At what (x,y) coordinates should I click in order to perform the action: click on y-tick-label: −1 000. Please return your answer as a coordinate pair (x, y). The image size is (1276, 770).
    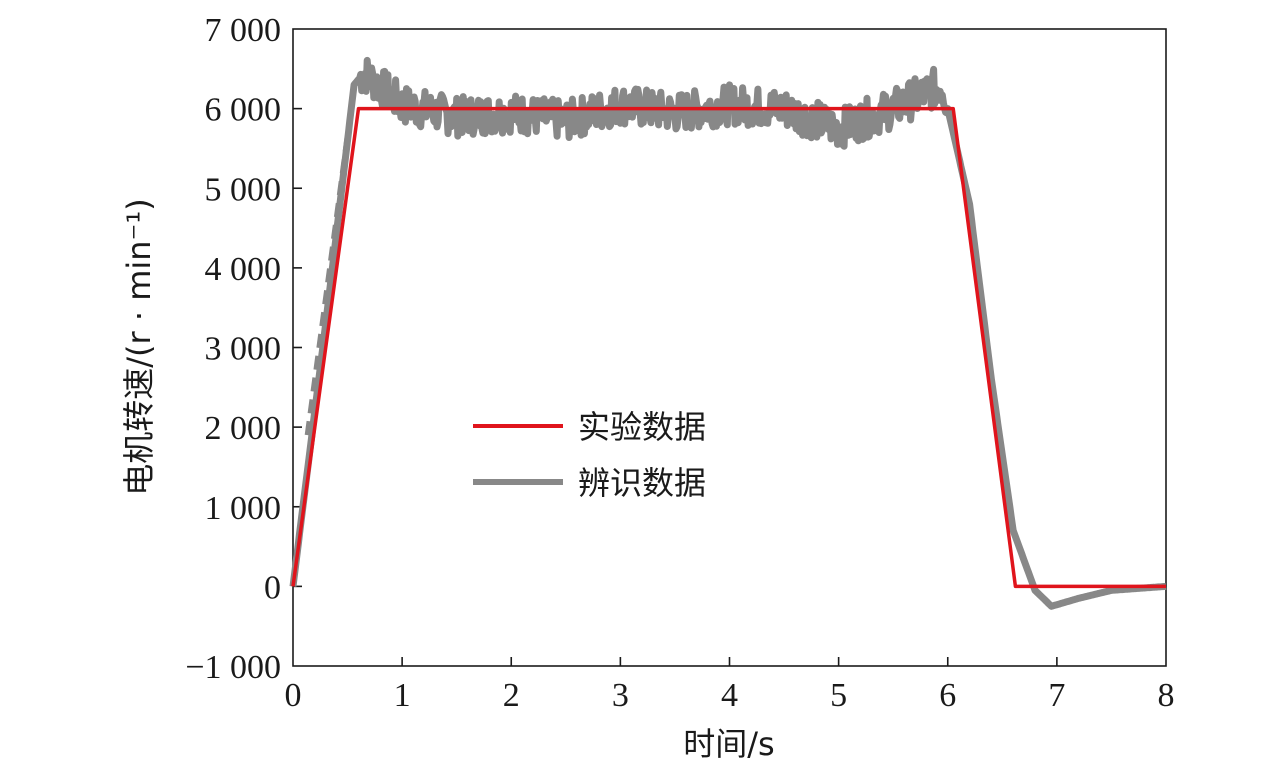
    Looking at the image, I should click on (233, 667).